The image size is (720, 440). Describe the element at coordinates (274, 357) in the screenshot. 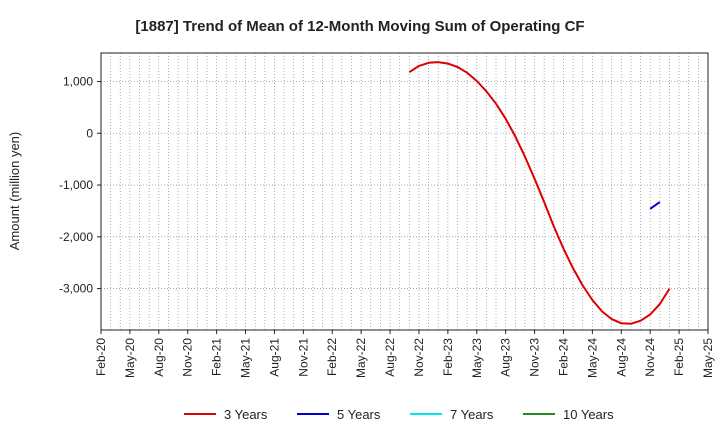

I see `x-tick-label: Aug-21` at that location.